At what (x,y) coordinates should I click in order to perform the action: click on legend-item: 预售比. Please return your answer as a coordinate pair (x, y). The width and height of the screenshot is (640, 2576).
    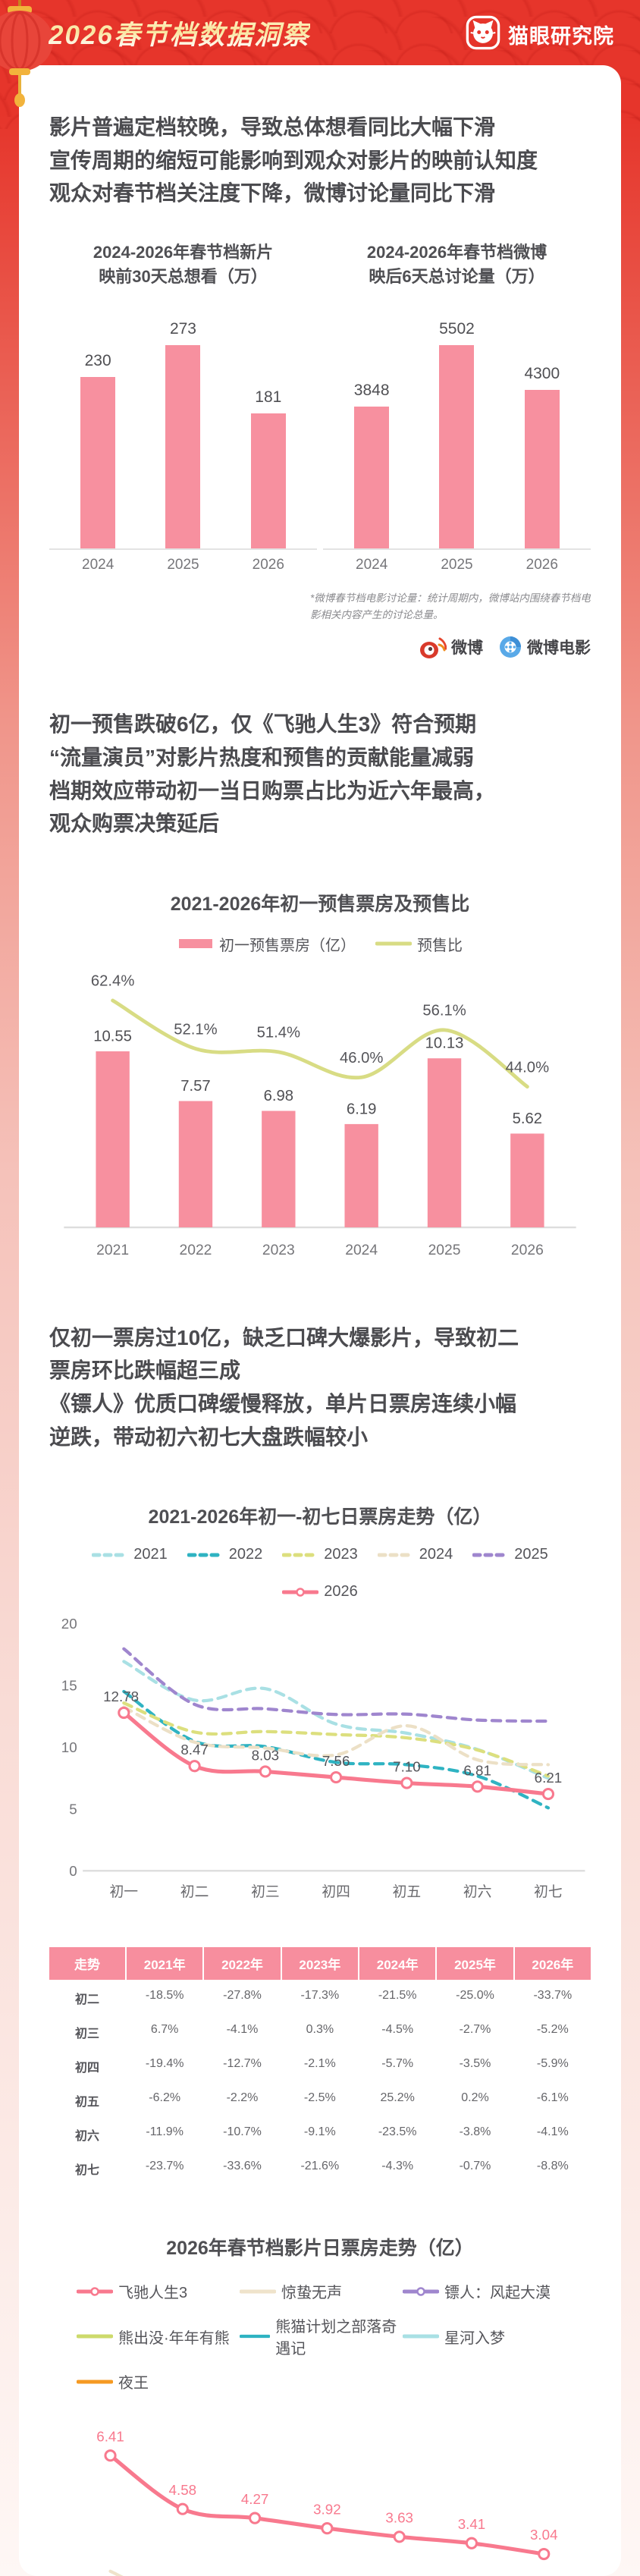
    Looking at the image, I should click on (419, 944).